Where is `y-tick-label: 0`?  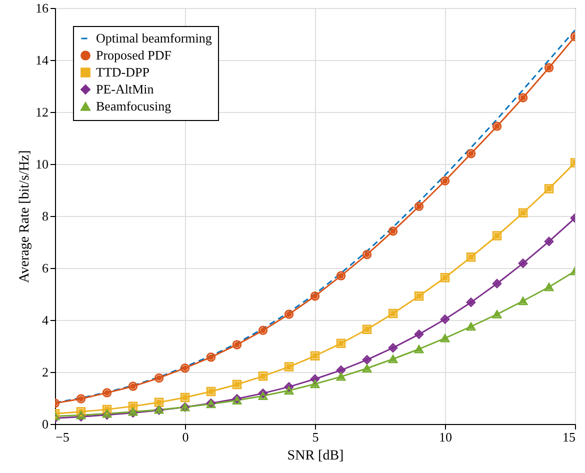
y-tick-label: 0 is located at coordinates (45, 424).